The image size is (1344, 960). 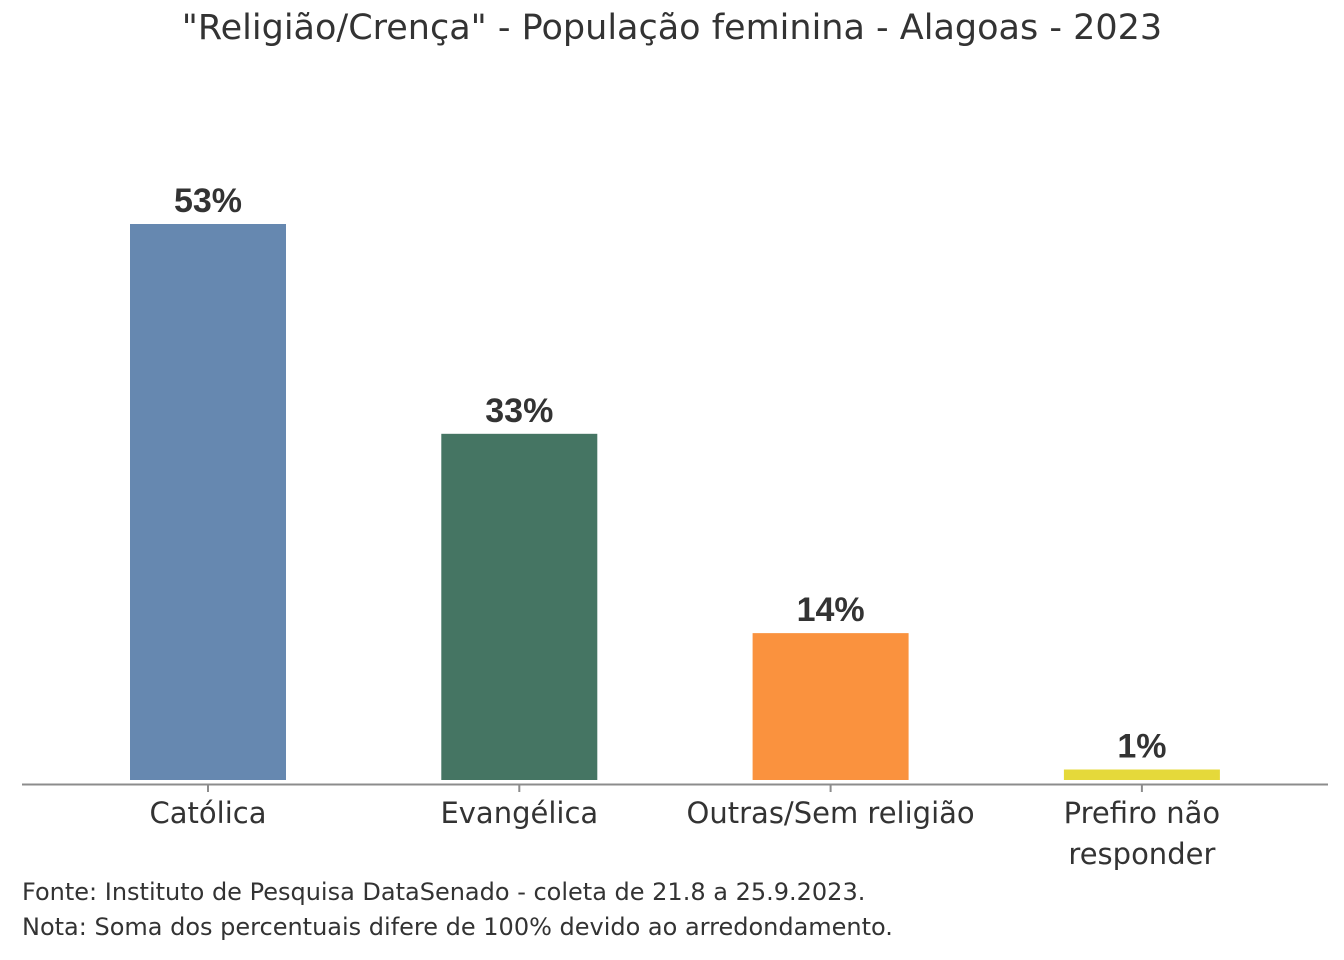 What do you see at coordinates (831, 813) in the screenshot?
I see `x-tick-label-2: Outras/Sem religião` at bounding box center [831, 813].